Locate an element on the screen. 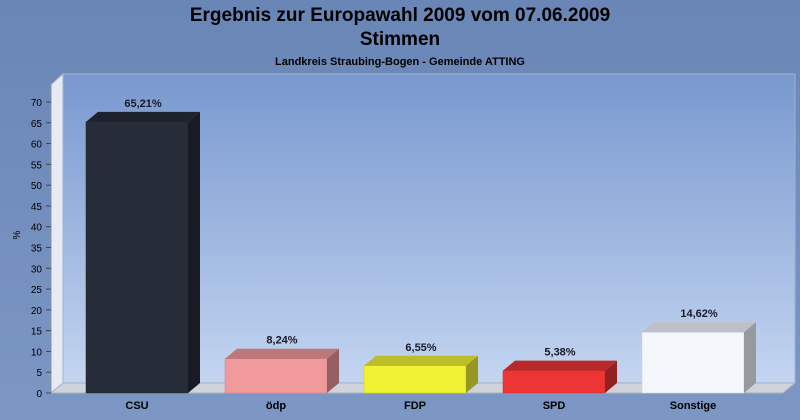  bar-group: 5,38% SPD is located at coordinates (559, 379).